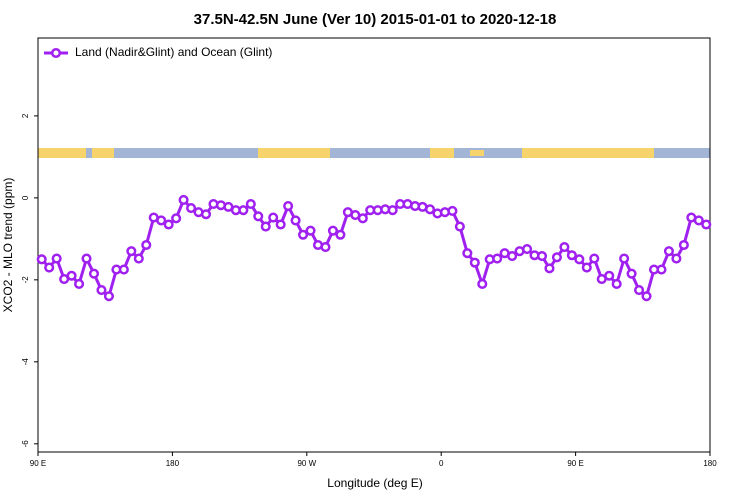  I want to click on x-tick-label: 90 W, so click(306, 463).